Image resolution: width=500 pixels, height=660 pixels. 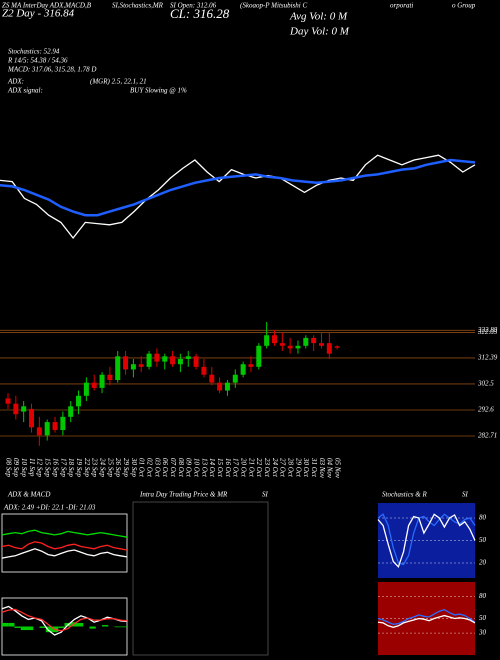 What do you see at coordinates (487, 330) in the screenshot?
I see `y-tick-label: 322.88` at bounding box center [487, 330].